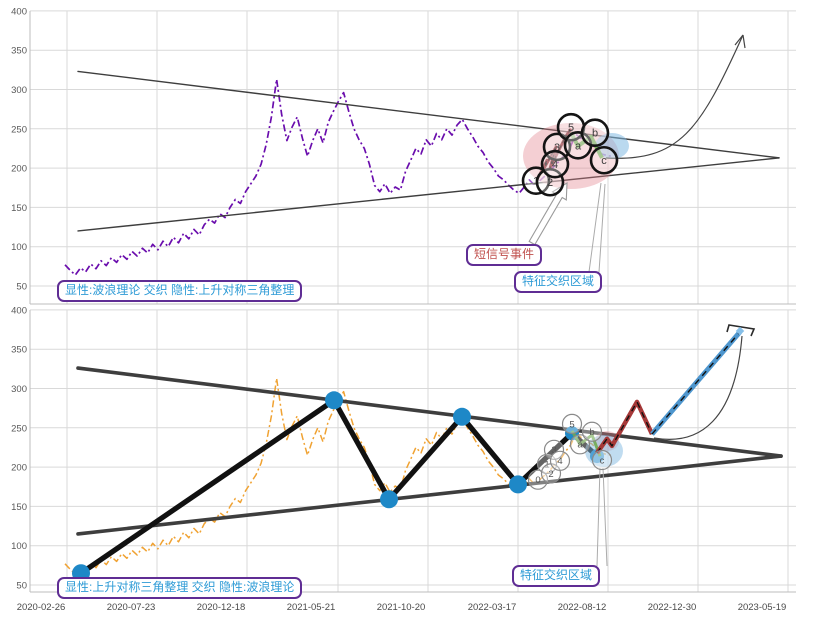 This screenshot has height=621, width=819. What do you see at coordinates (571, 128) in the screenshot?
I see `wave-top-label-5: 5` at bounding box center [571, 128].